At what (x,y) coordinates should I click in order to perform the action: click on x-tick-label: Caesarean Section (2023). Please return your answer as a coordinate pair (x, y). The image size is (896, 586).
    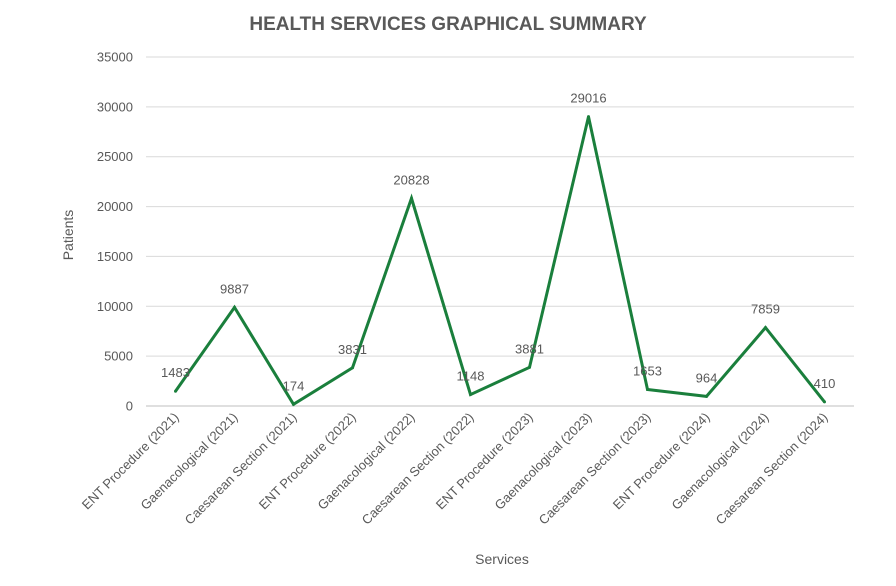
    Looking at the image, I should click on (595, 469).